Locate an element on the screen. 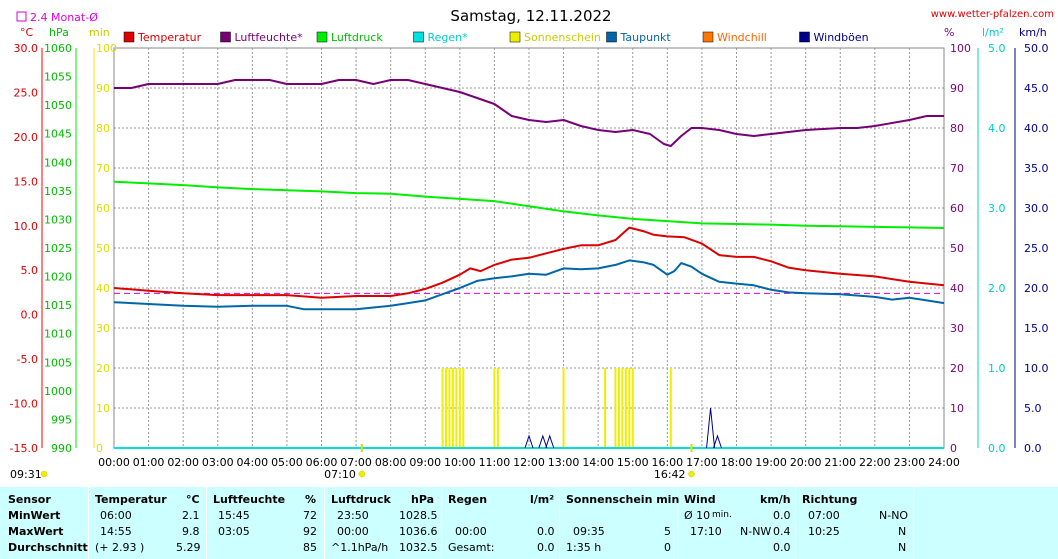 The height and width of the screenshot is (559, 1058). min-tick: 90 is located at coordinates (103, 88).